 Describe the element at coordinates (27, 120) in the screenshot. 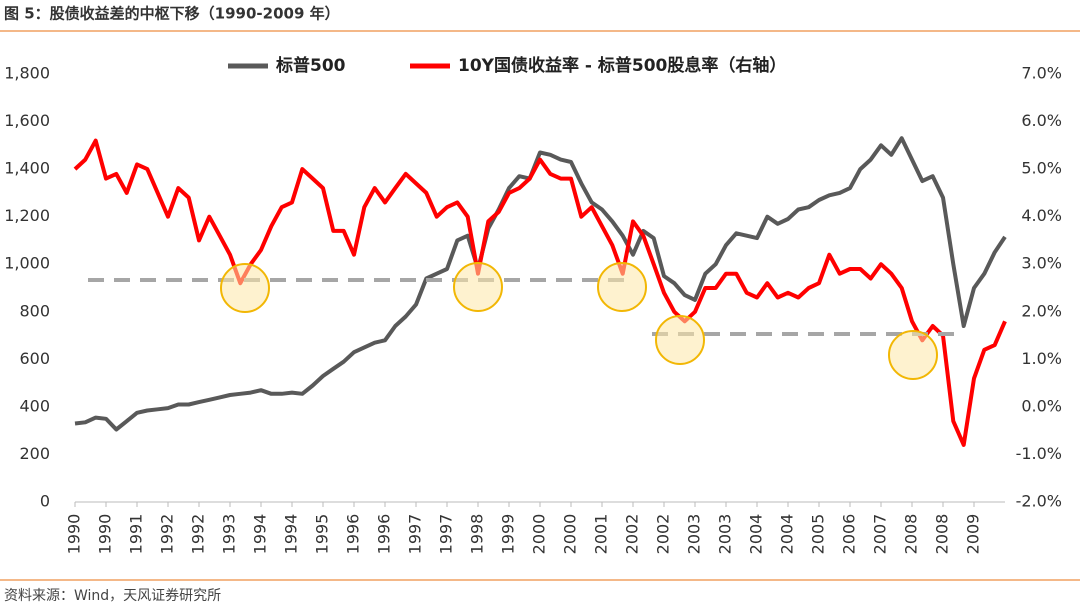

I see `y-tick-label: 1,600` at that location.